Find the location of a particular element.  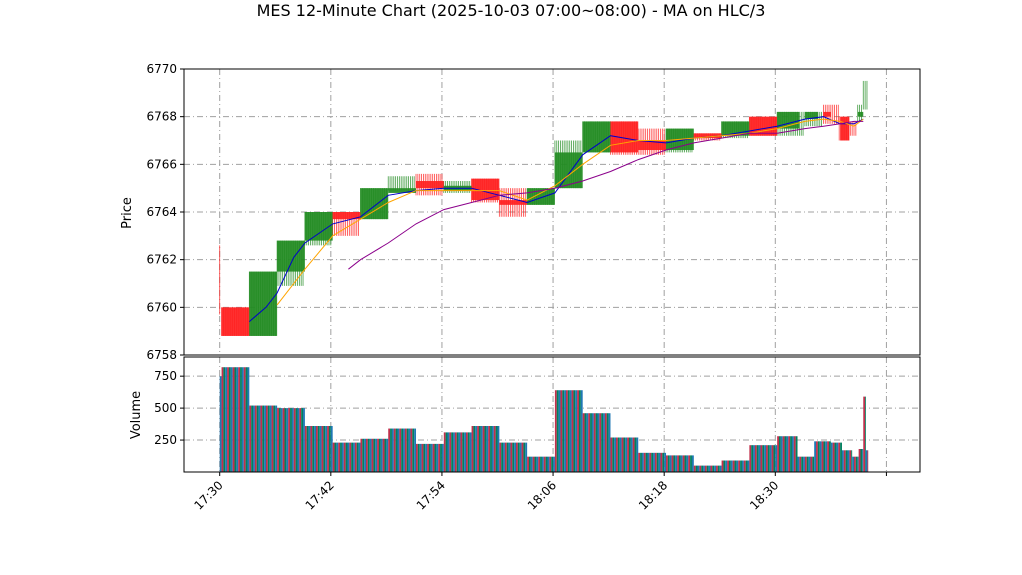

time-tick-label: 17:54 is located at coordinates (431, 495).